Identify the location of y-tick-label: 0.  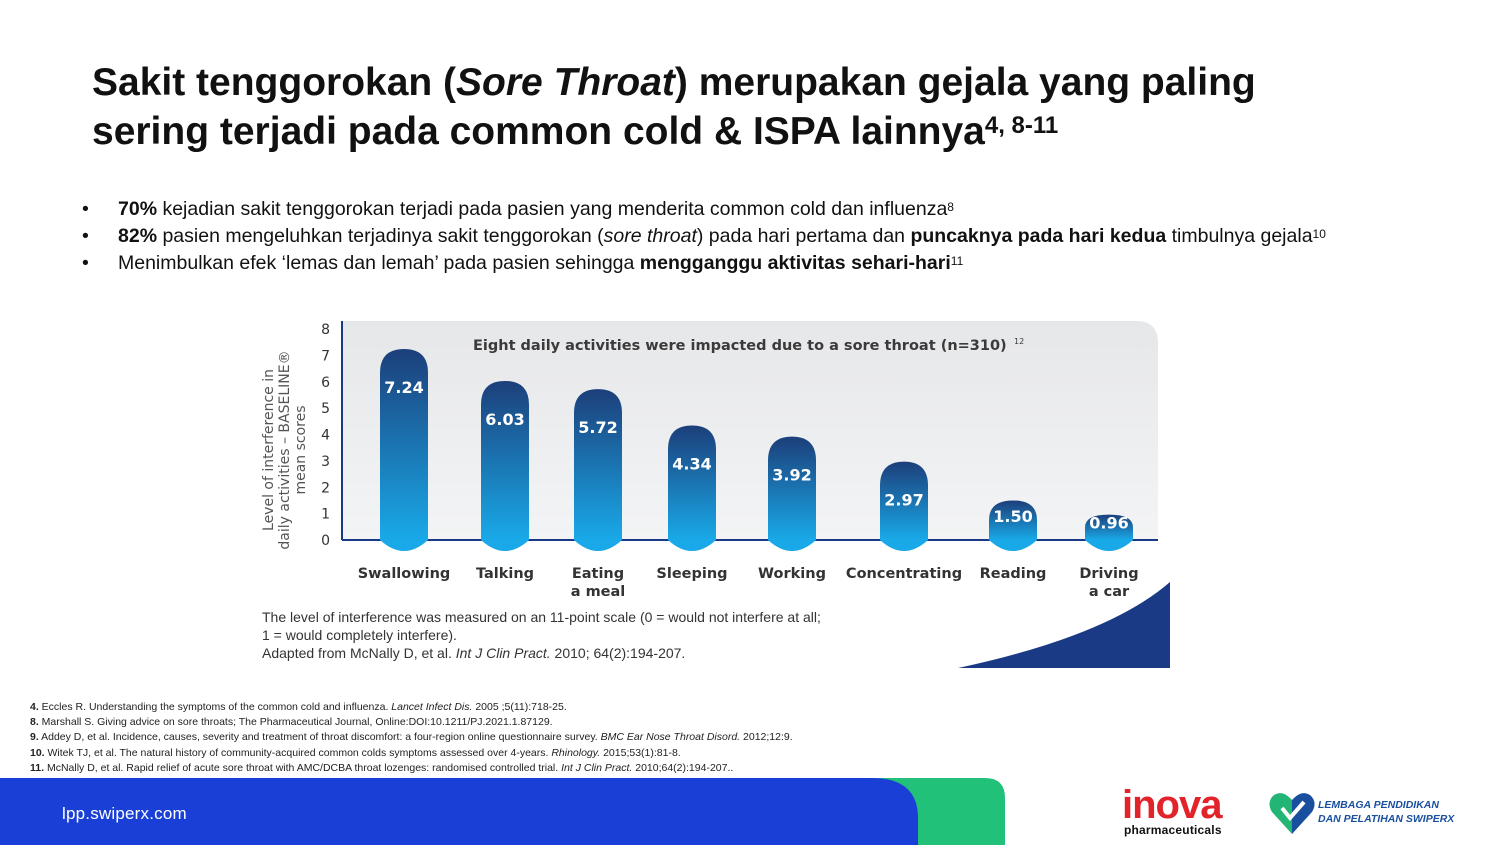
(325, 541).